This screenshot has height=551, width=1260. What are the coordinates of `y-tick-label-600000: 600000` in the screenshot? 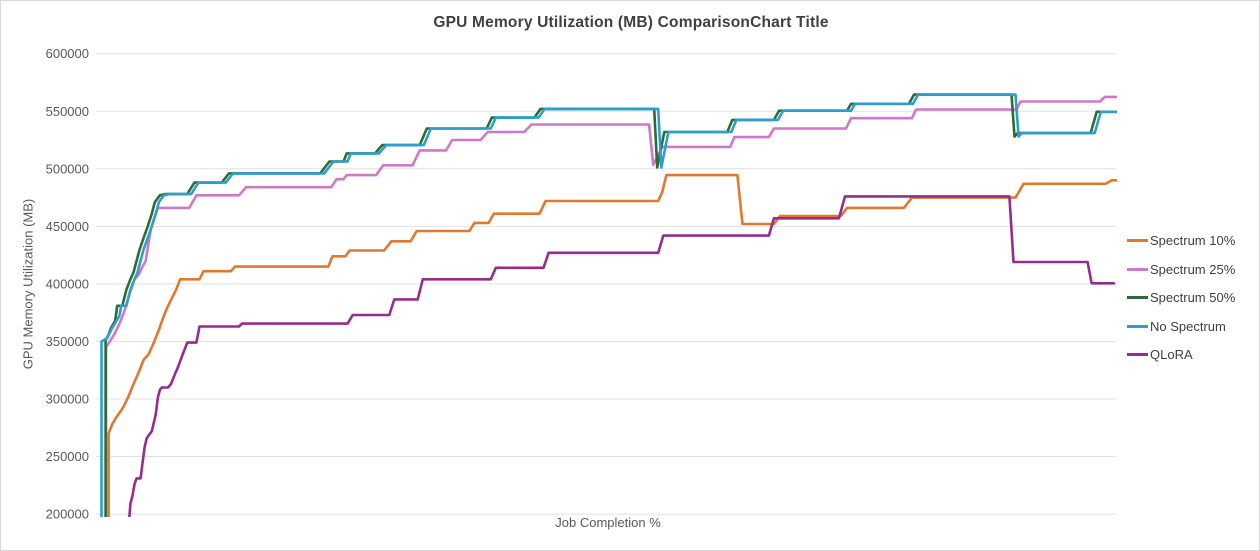 It's located at (67, 53).